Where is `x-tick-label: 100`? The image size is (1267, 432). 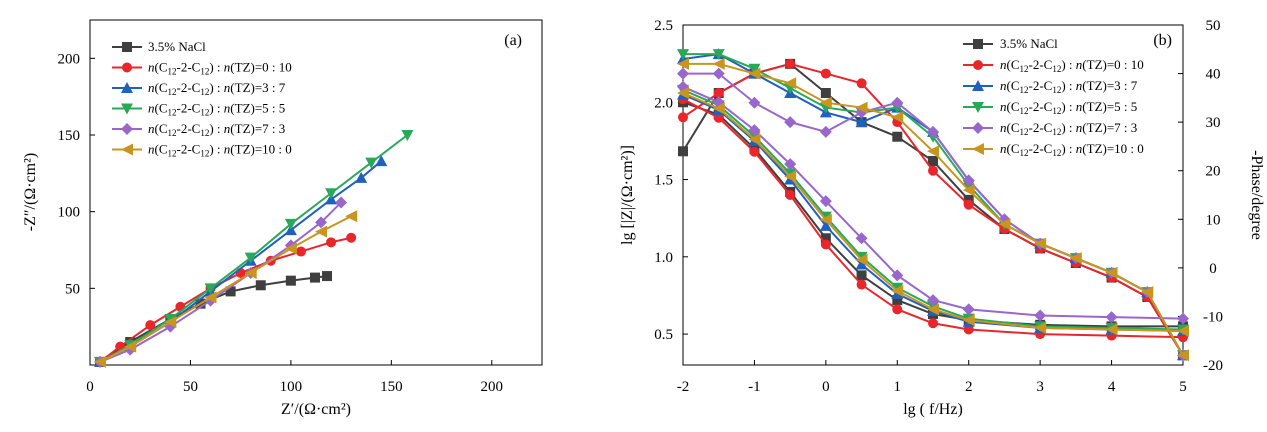 x-tick-label: 100 is located at coordinates (291, 387).